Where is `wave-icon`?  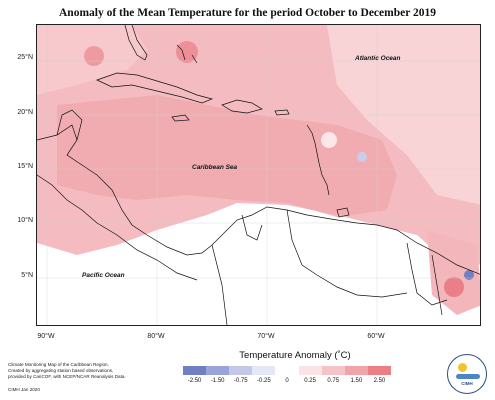 wave-icon is located at coordinates (468, 376).